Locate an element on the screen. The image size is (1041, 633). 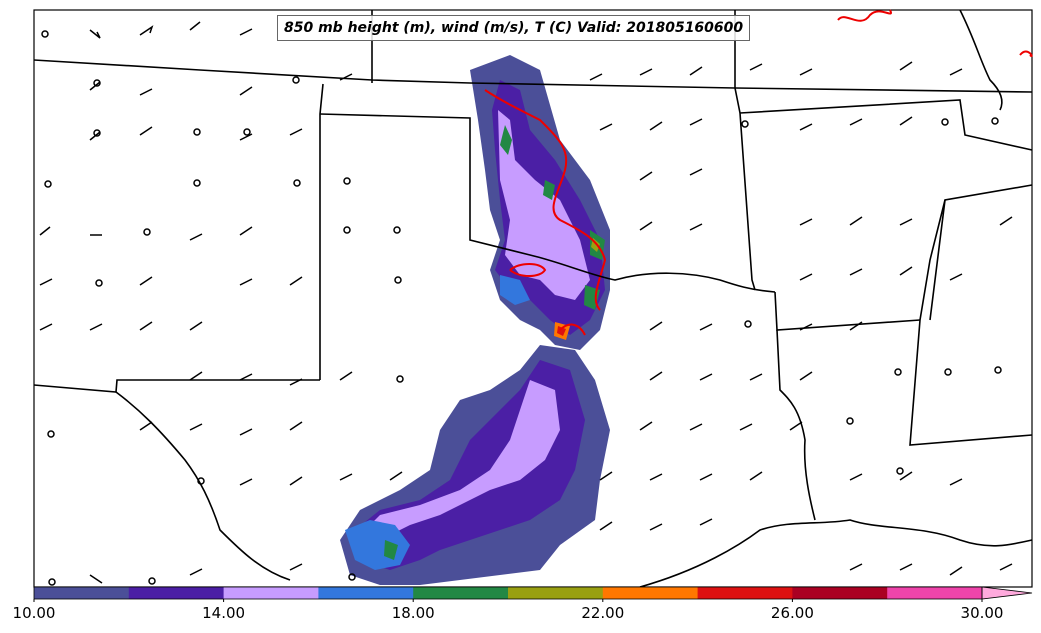
colorbar is located at coordinates (533, 594).